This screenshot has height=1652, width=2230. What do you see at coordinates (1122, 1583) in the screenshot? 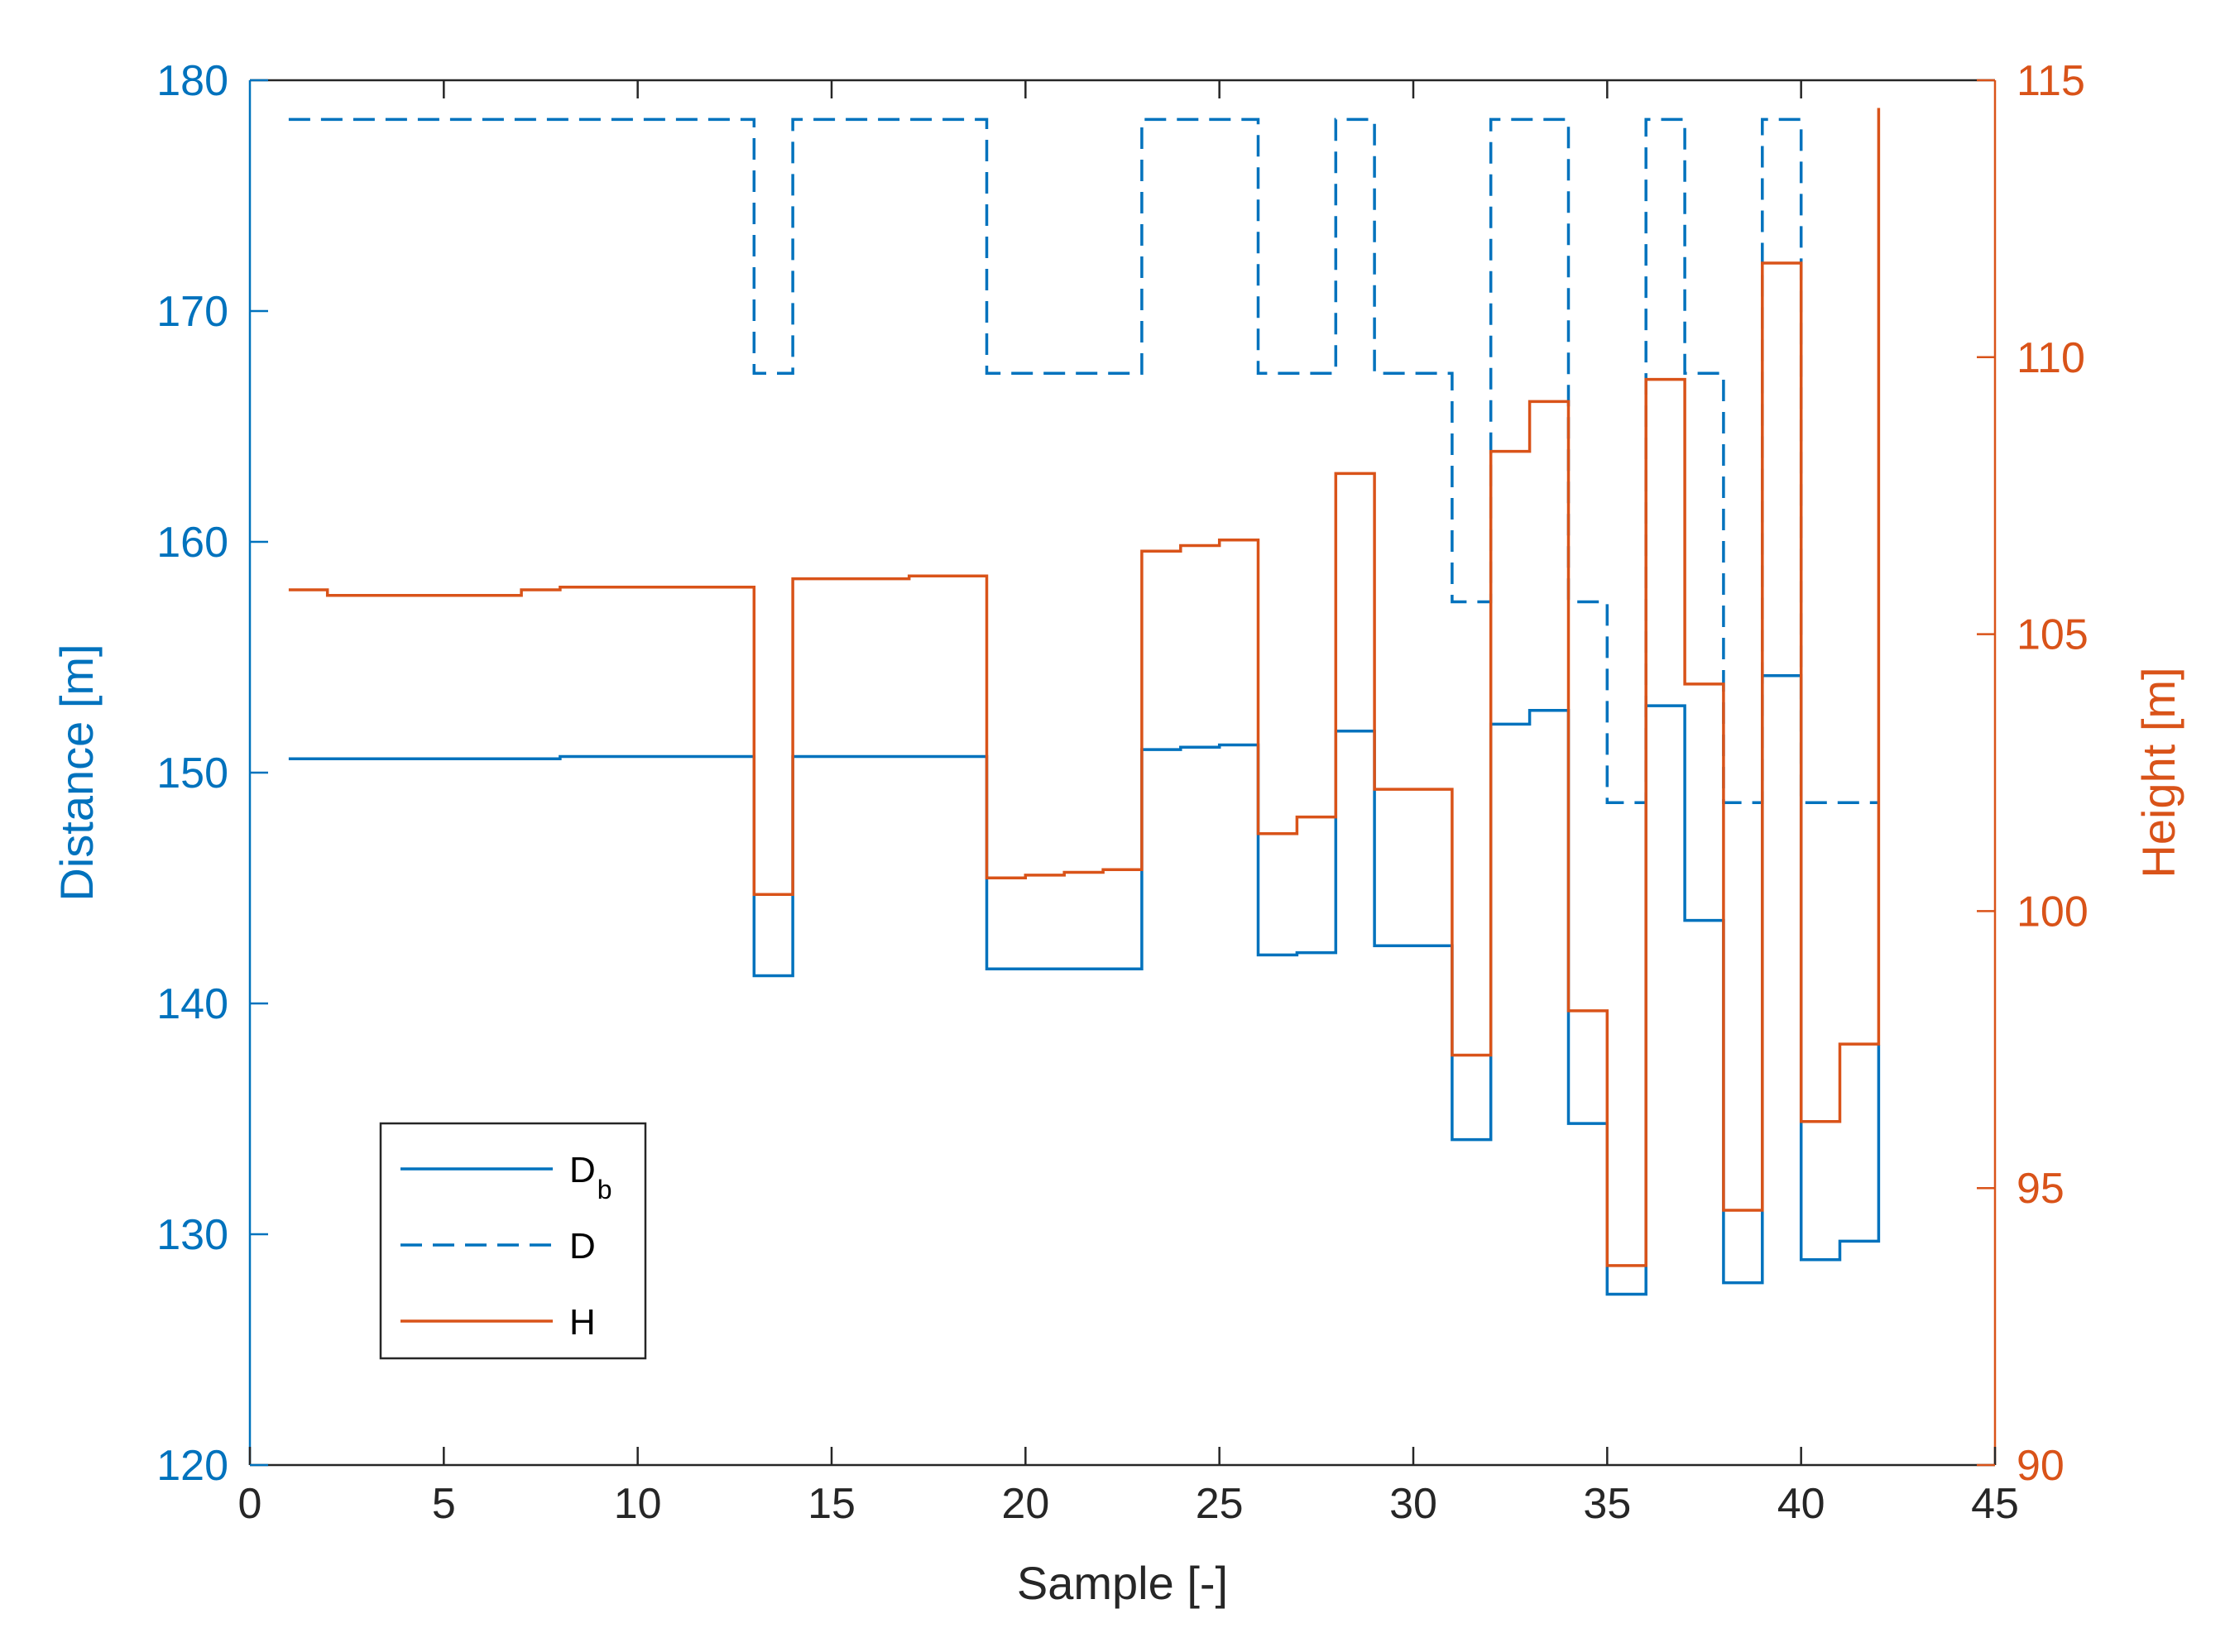
I see `x-axis-label: Sample [-]` at bounding box center [1122, 1583].